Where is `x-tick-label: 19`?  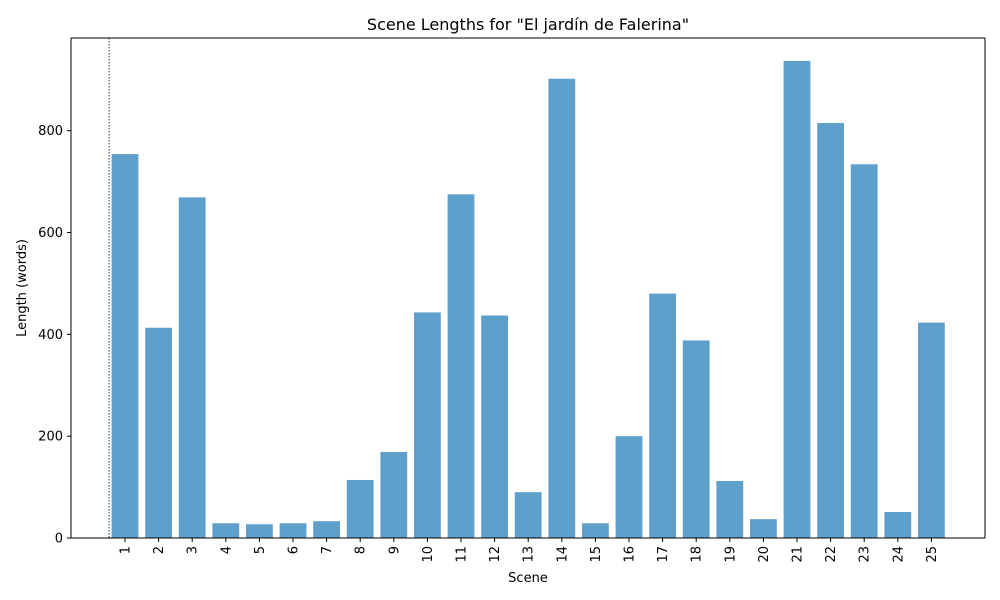
x-tick-label: 19 is located at coordinates (730, 554).